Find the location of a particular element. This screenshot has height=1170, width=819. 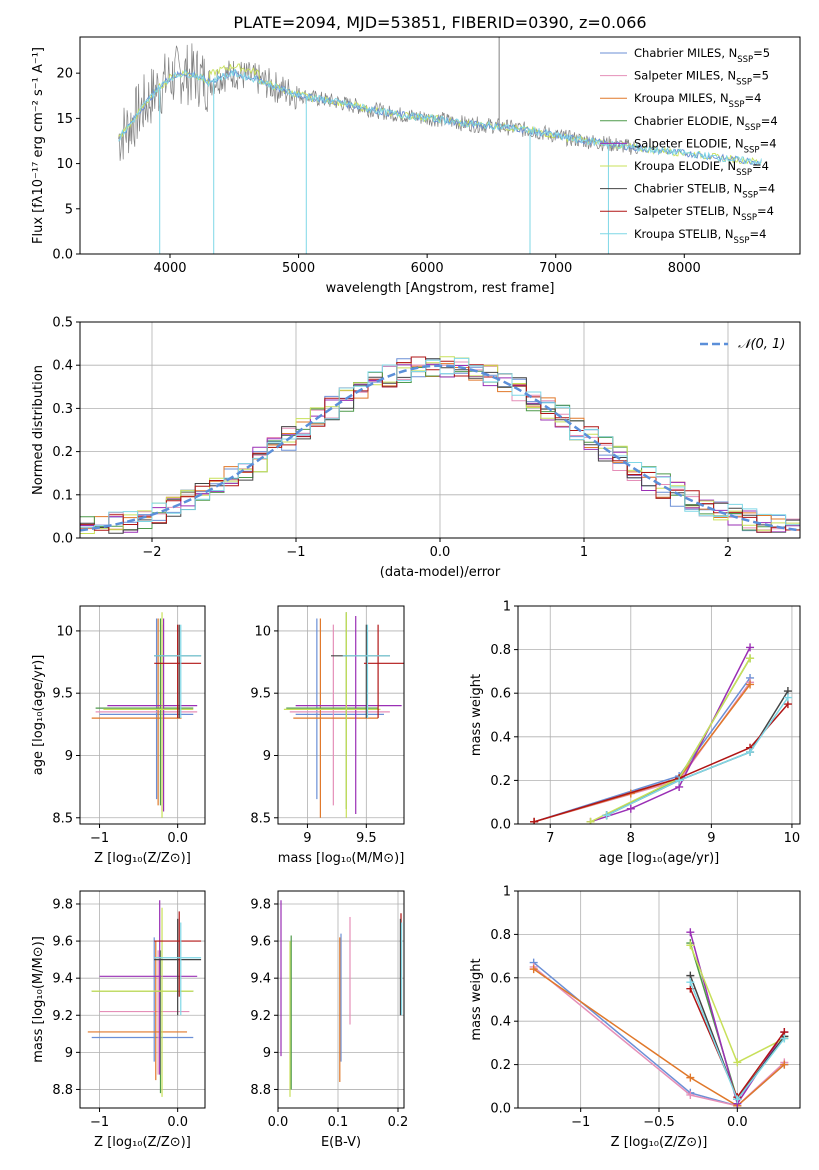

y-tick-label: 0.3 is located at coordinates (62, 409).